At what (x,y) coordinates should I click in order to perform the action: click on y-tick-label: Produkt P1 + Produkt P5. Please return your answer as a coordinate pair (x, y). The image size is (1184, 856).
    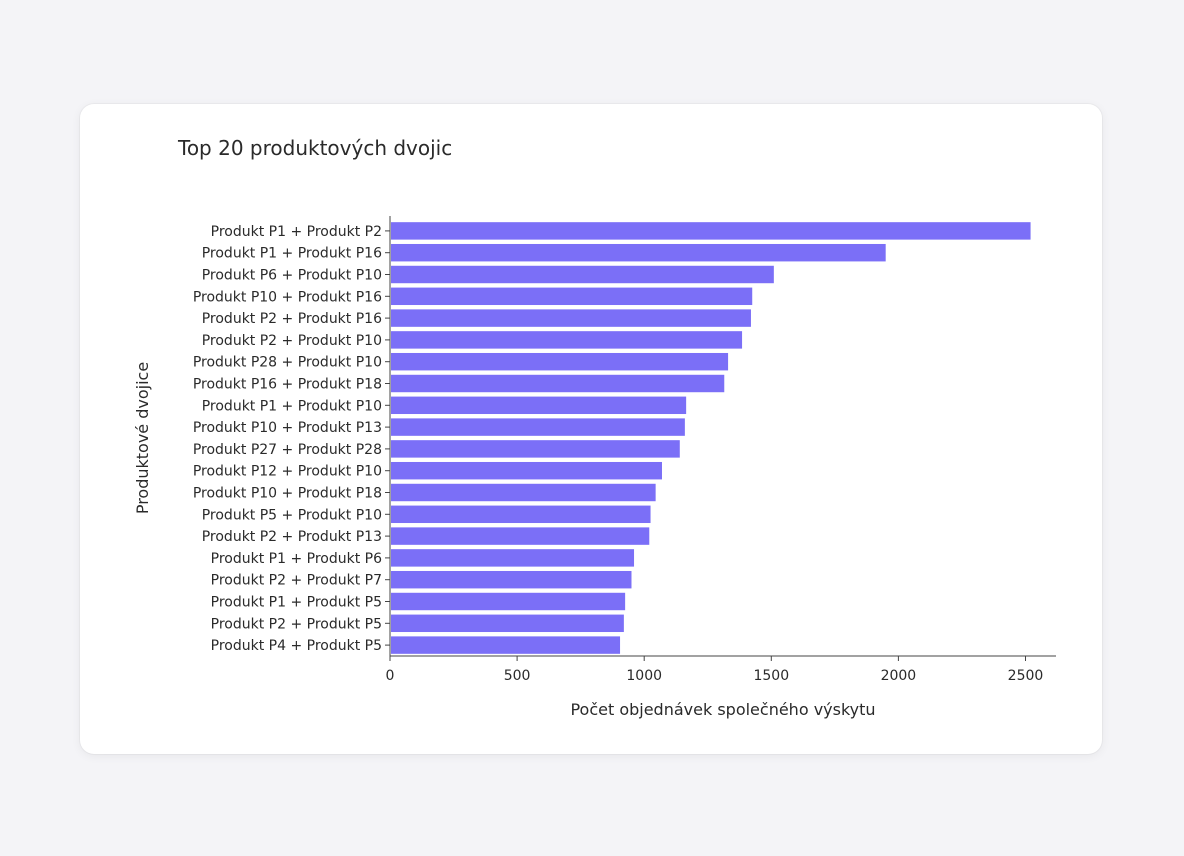
    Looking at the image, I should click on (296, 603).